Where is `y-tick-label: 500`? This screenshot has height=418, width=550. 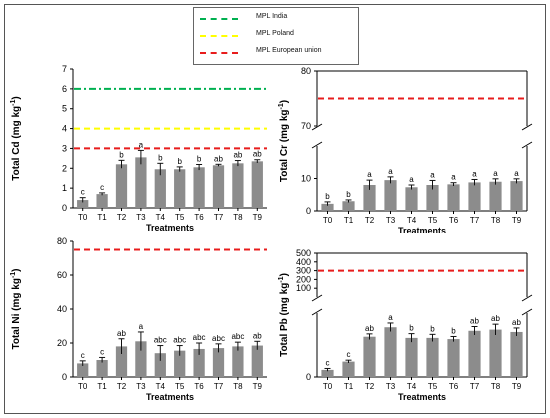 y-tick-label: 500 is located at coordinates (303, 253).